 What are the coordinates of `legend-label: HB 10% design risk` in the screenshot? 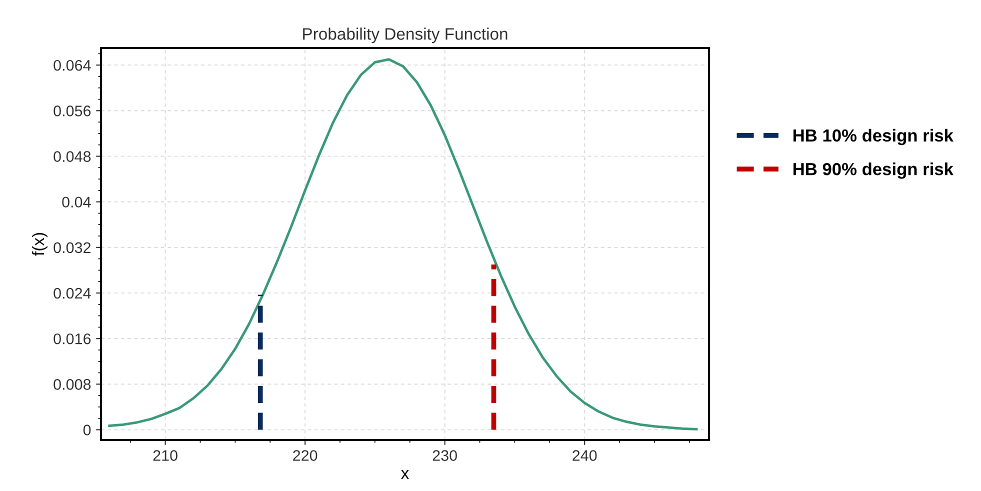 It's located at (874, 137).